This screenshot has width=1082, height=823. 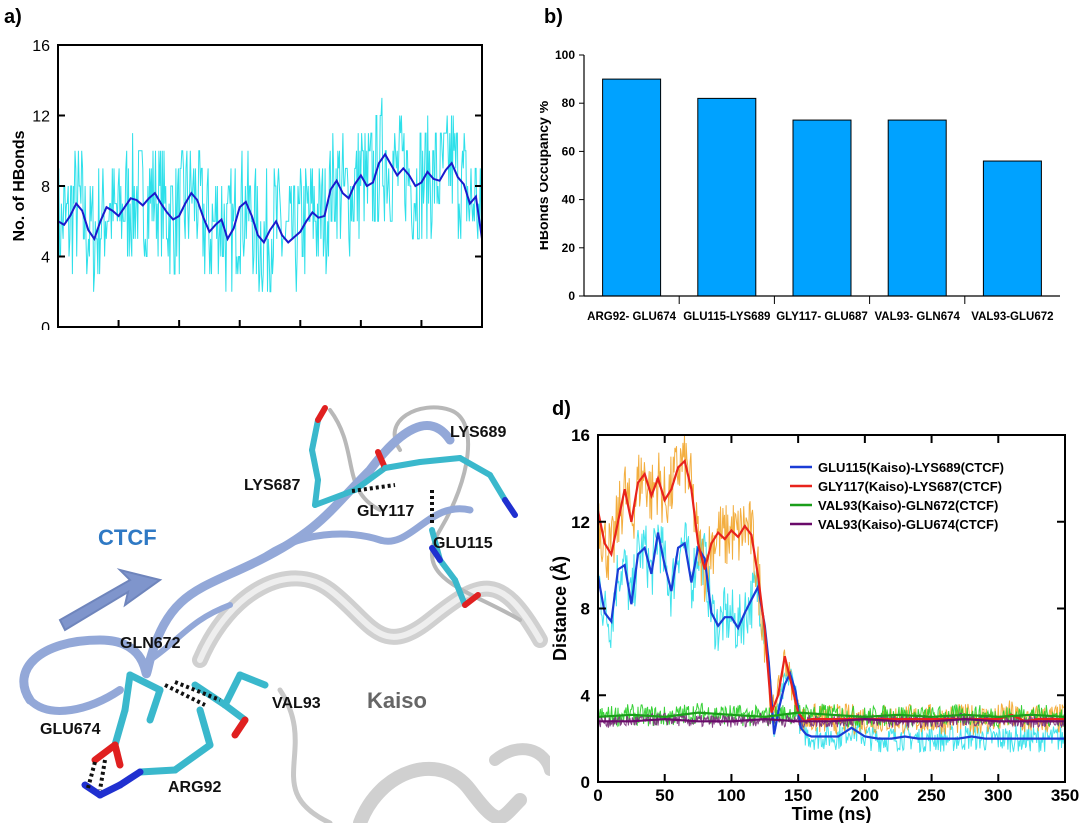 I want to click on x-category-label: ARG92- GLU674, so click(x=631, y=317).